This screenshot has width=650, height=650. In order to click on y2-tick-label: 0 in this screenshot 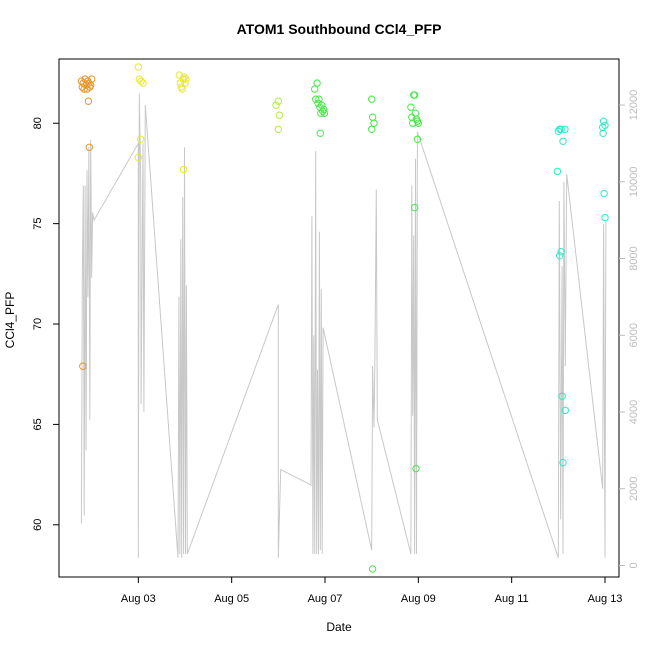, I will do `click(634, 565)`.